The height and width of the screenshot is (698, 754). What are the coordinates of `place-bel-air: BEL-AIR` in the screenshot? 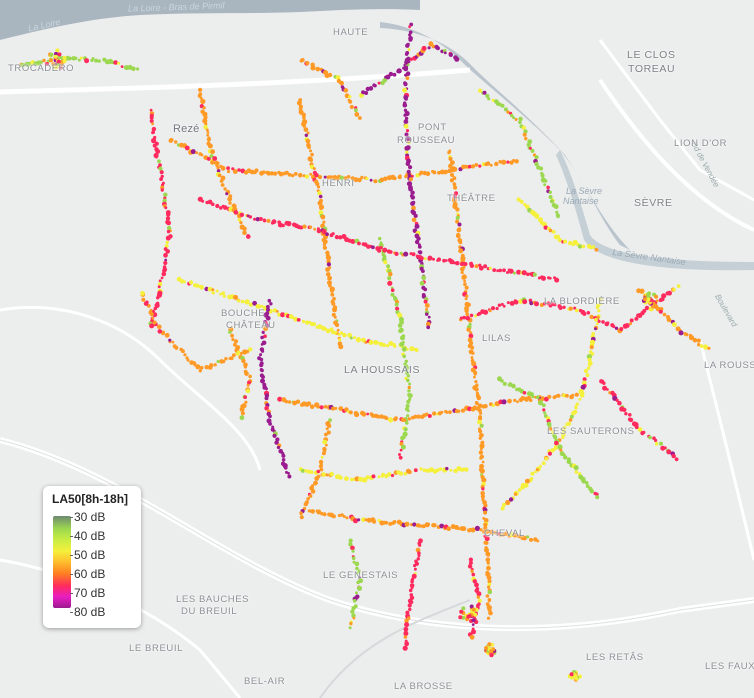 It's located at (265, 681).